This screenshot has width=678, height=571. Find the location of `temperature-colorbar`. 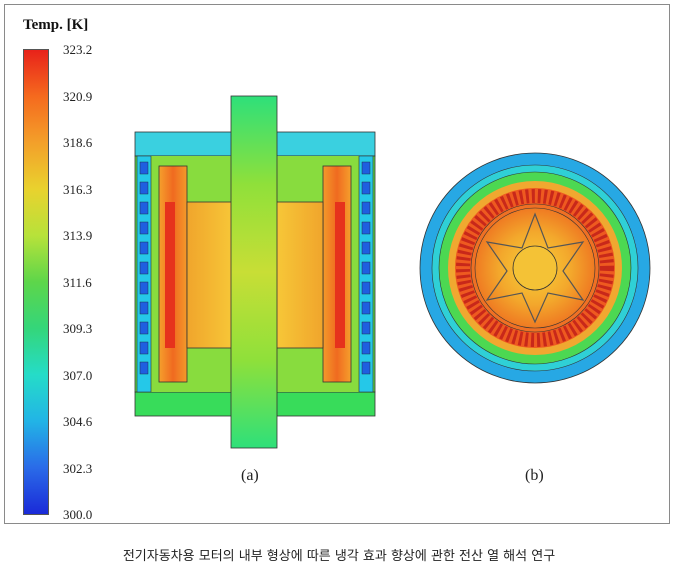

temperature-colorbar is located at coordinates (36, 282).